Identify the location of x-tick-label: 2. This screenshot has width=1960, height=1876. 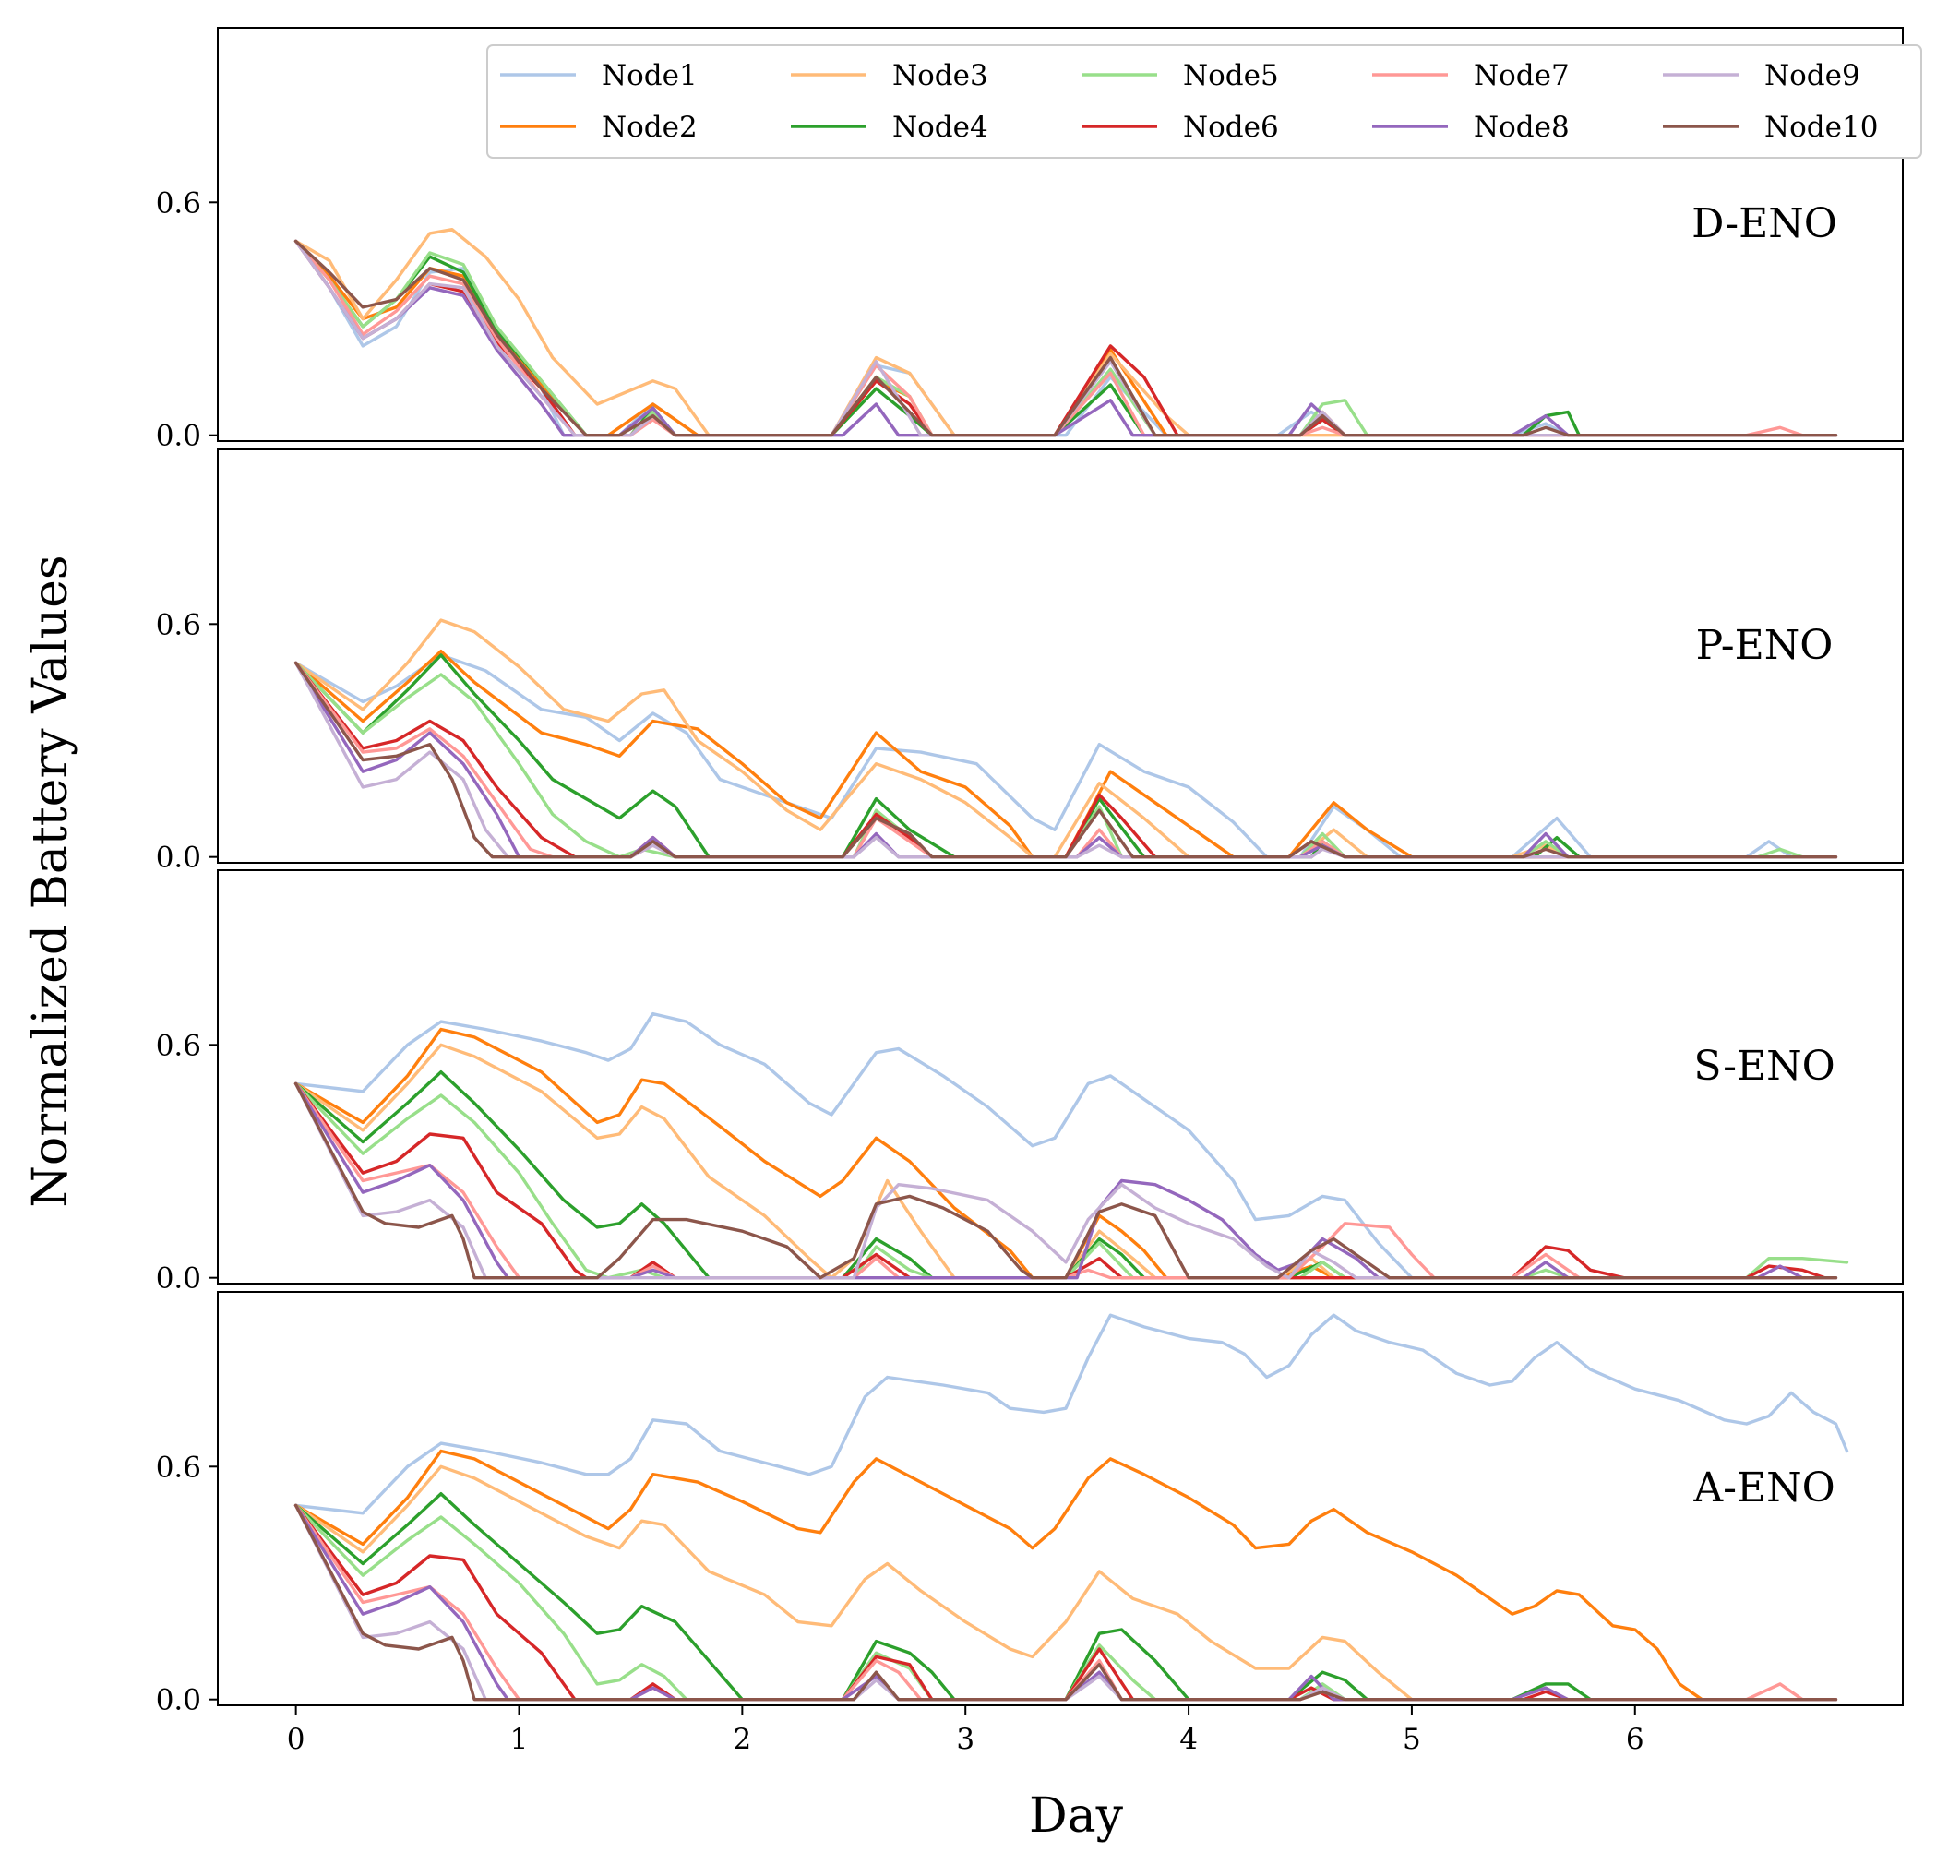
(742, 1739).